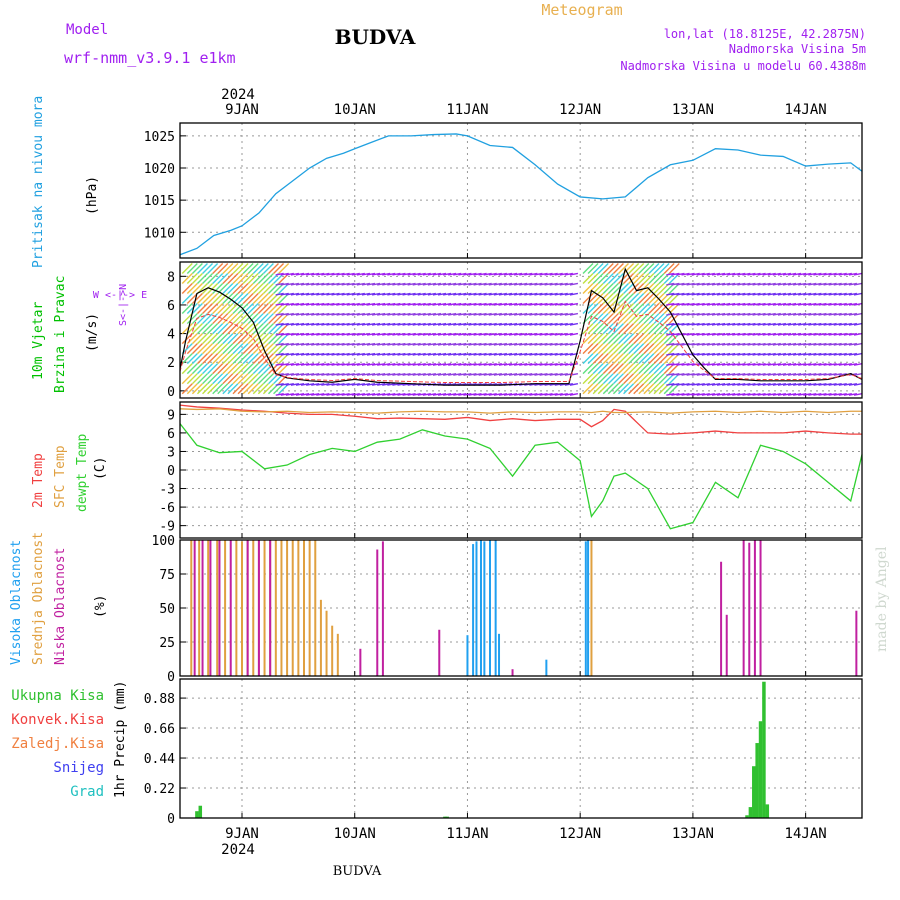  Describe the element at coordinates (581, 10) in the screenshot. I see `meteogram-label: Meteogram` at that location.